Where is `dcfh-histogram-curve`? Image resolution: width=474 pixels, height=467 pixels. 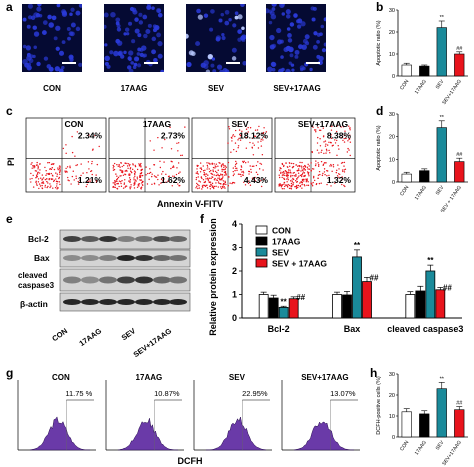 dcfh-histogram-curve is located at coordinates (148, 434).